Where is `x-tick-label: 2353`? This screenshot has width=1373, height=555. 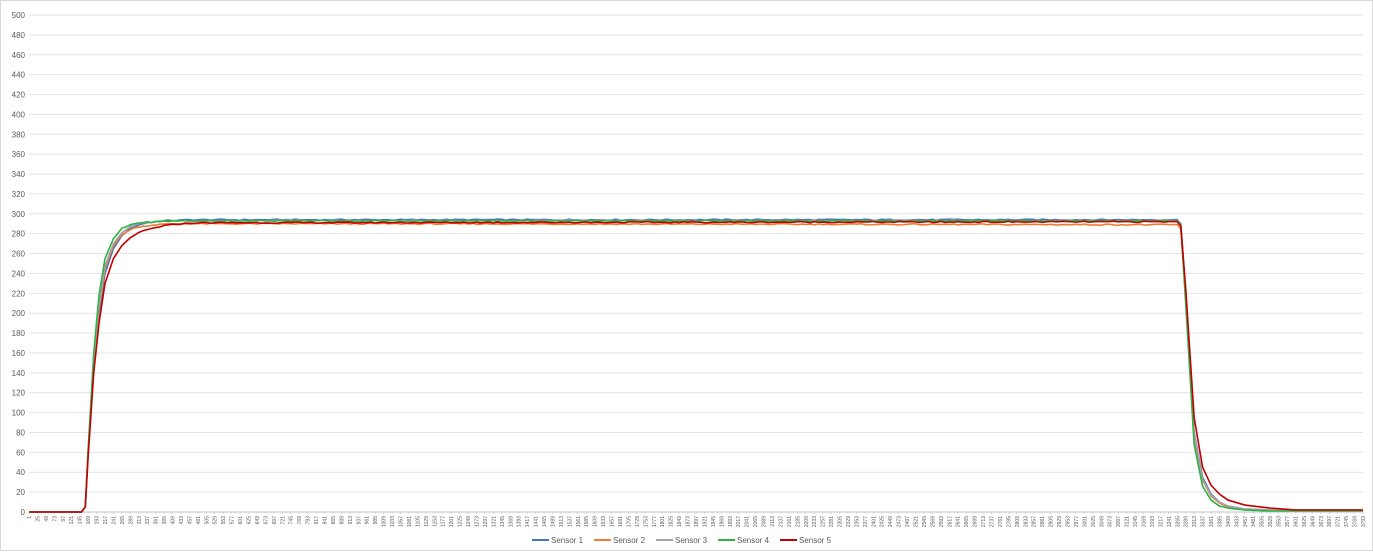
x-tick-label: 2353 is located at coordinates (857, 521).